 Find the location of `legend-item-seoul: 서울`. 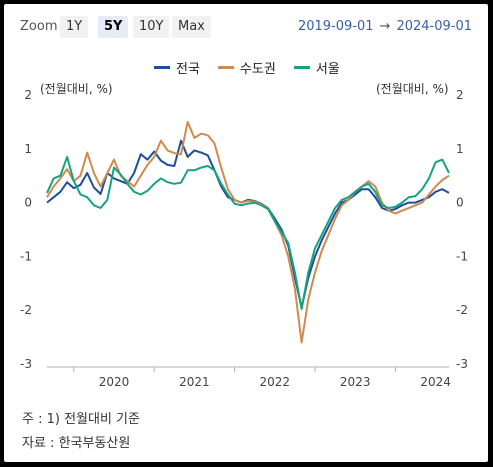

legend-item-seoul: 서울 is located at coordinates (316, 67).